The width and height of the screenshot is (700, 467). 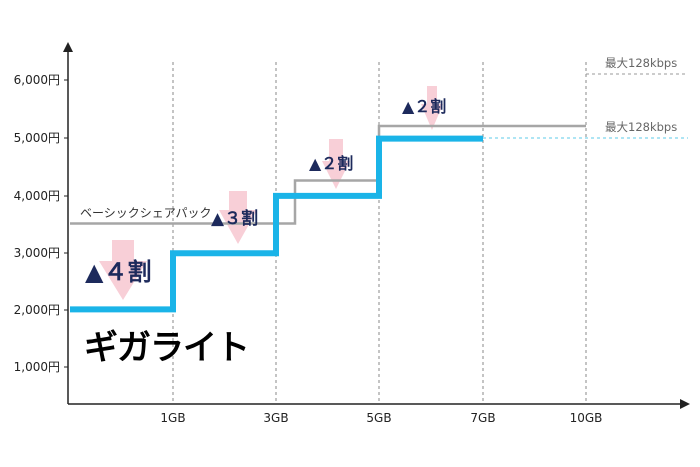 What do you see at coordinates (685, 404) in the screenshot?
I see `x-axis-arrow` at bounding box center [685, 404].